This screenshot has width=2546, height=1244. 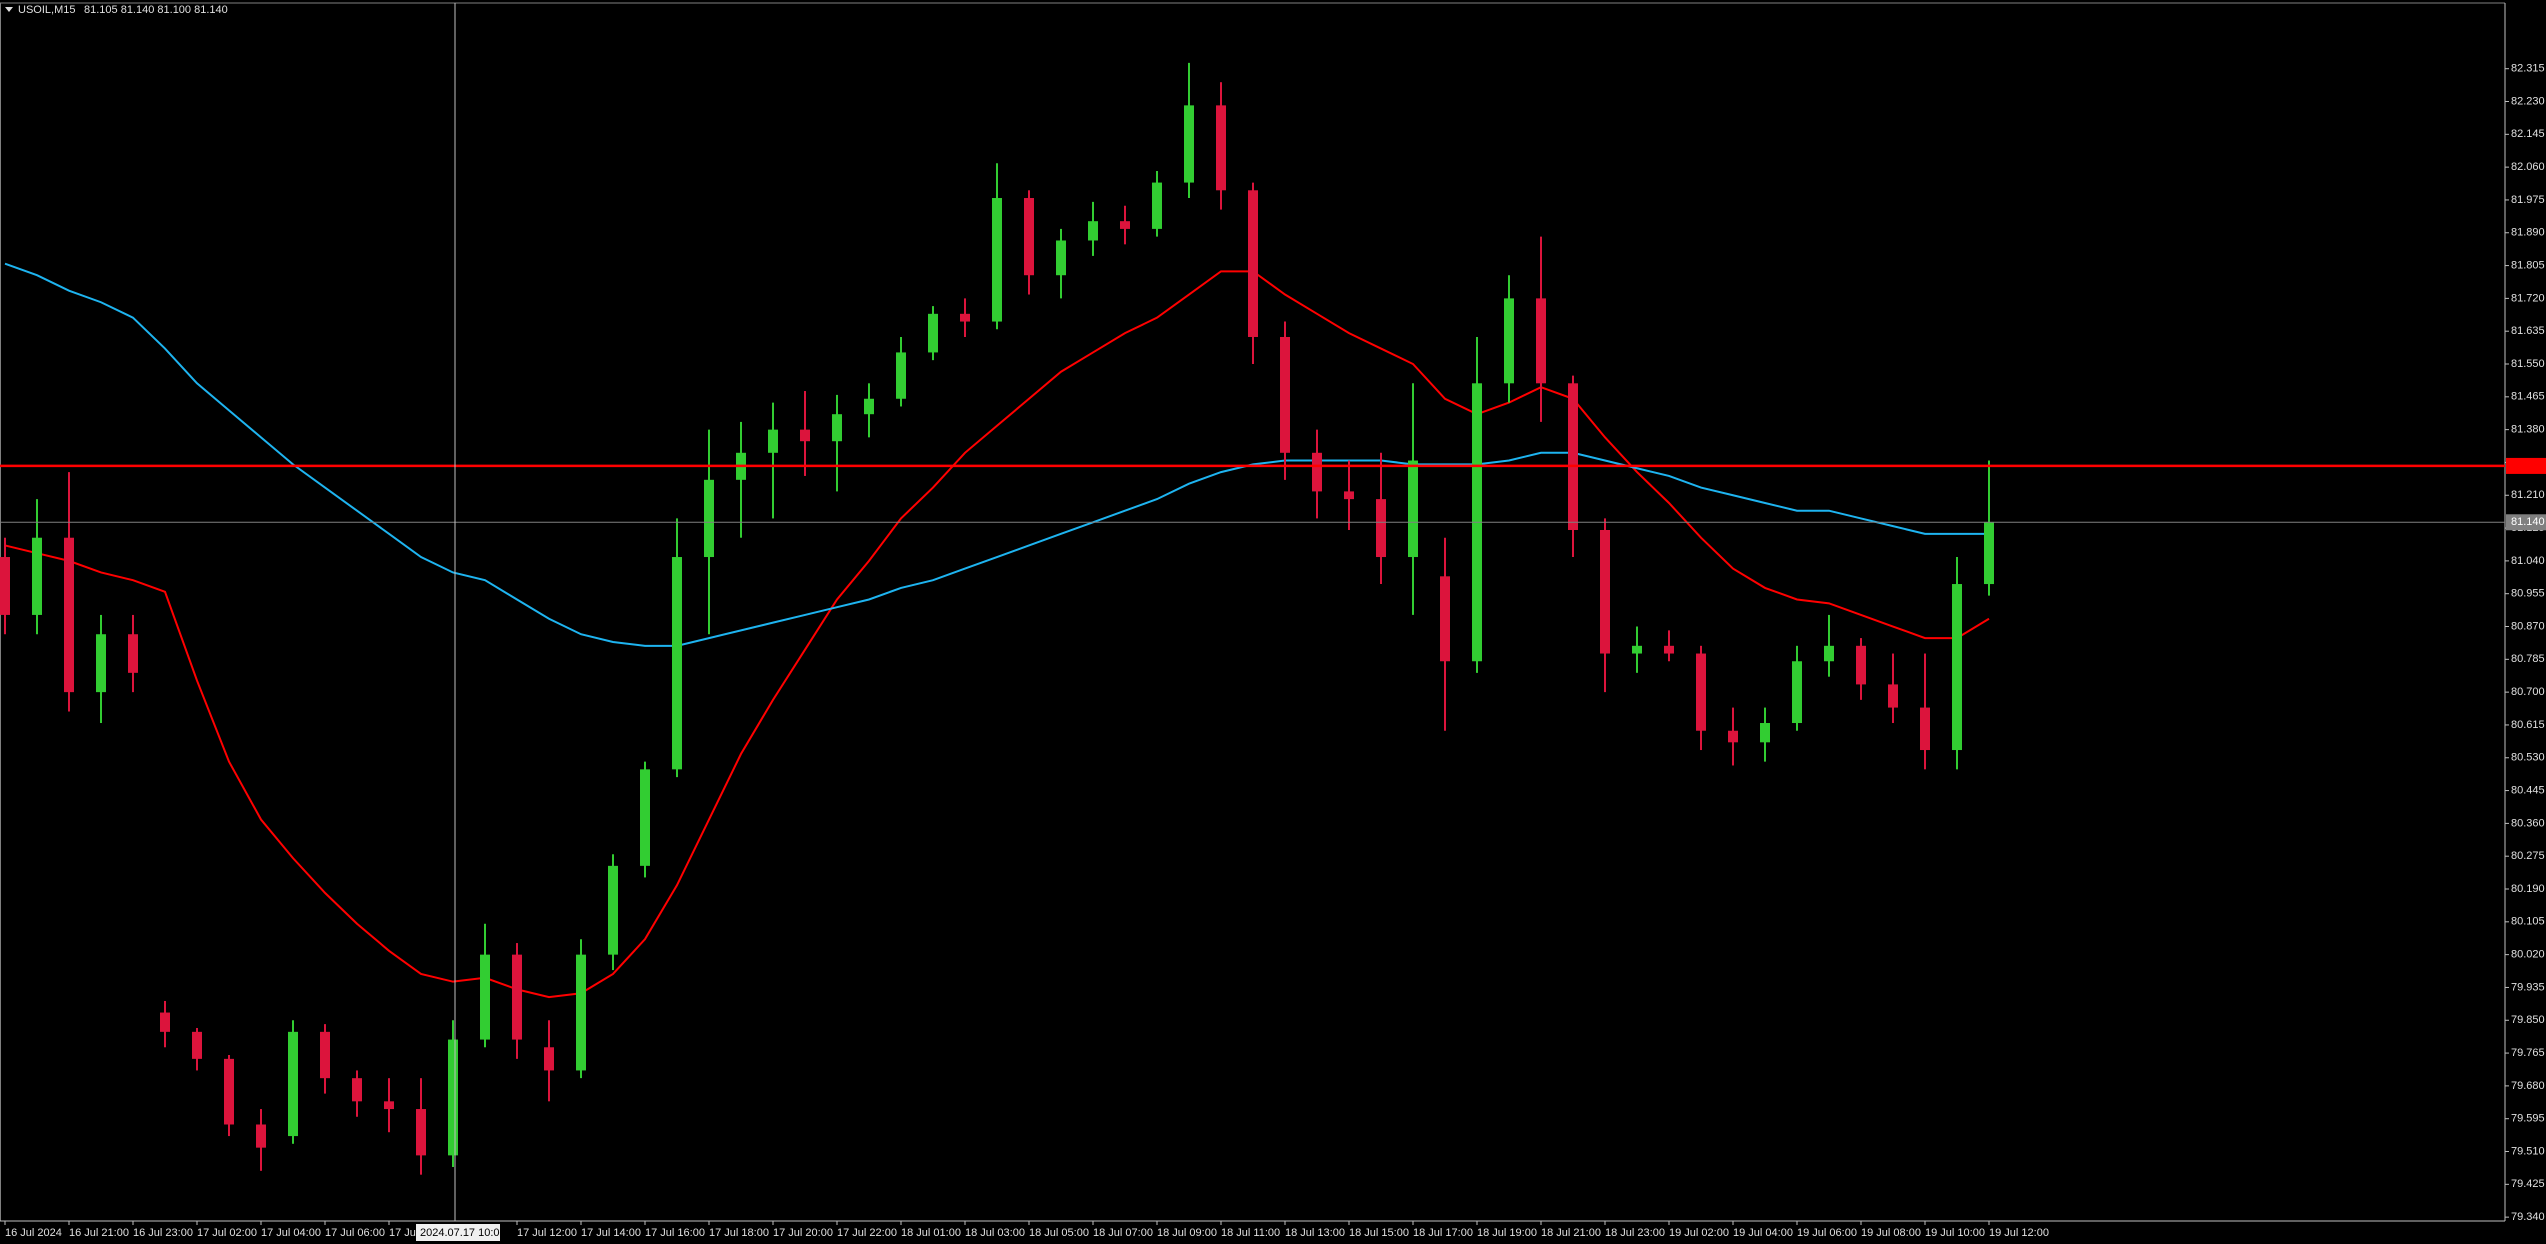 I want to click on x-tick-label: 17 Jul 06:00, so click(x=355, y=1233).